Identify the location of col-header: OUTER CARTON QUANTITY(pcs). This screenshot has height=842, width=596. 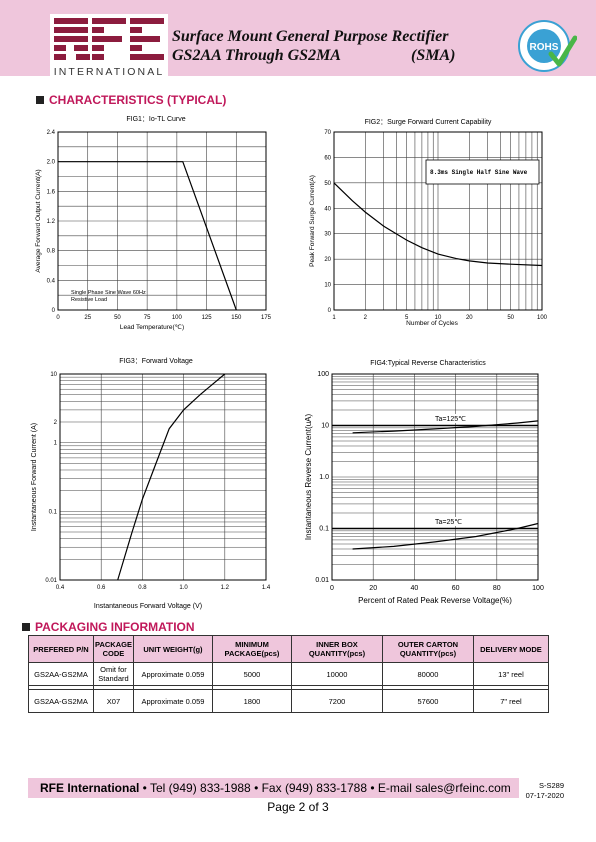
(427, 649).